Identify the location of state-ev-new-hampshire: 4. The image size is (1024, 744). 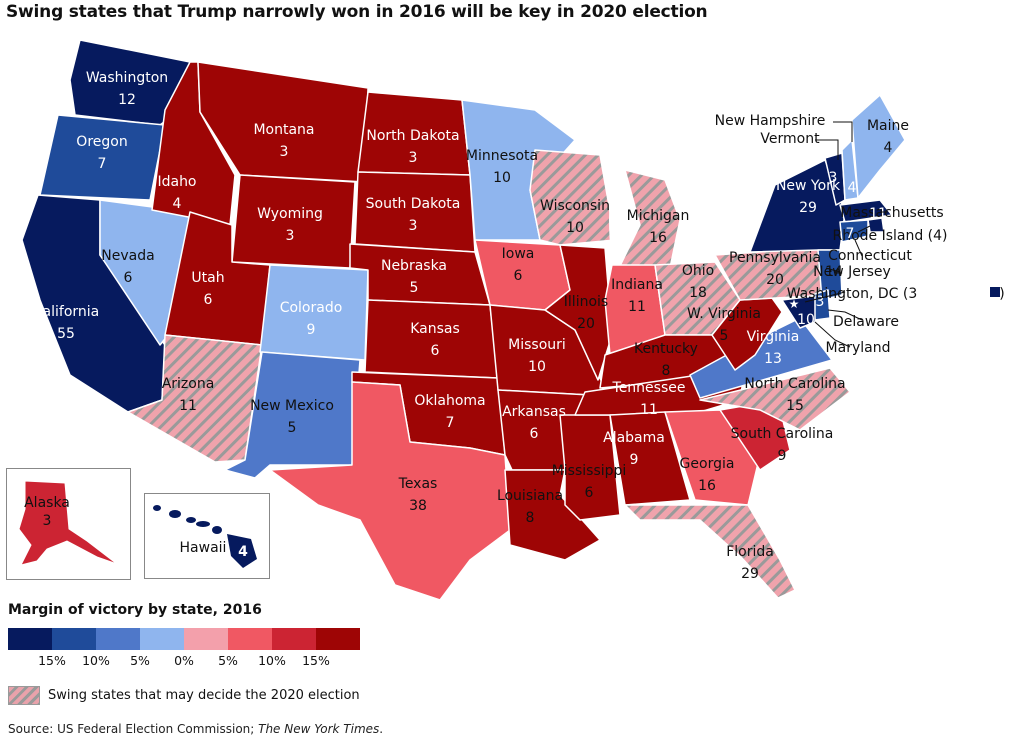
(852, 188).